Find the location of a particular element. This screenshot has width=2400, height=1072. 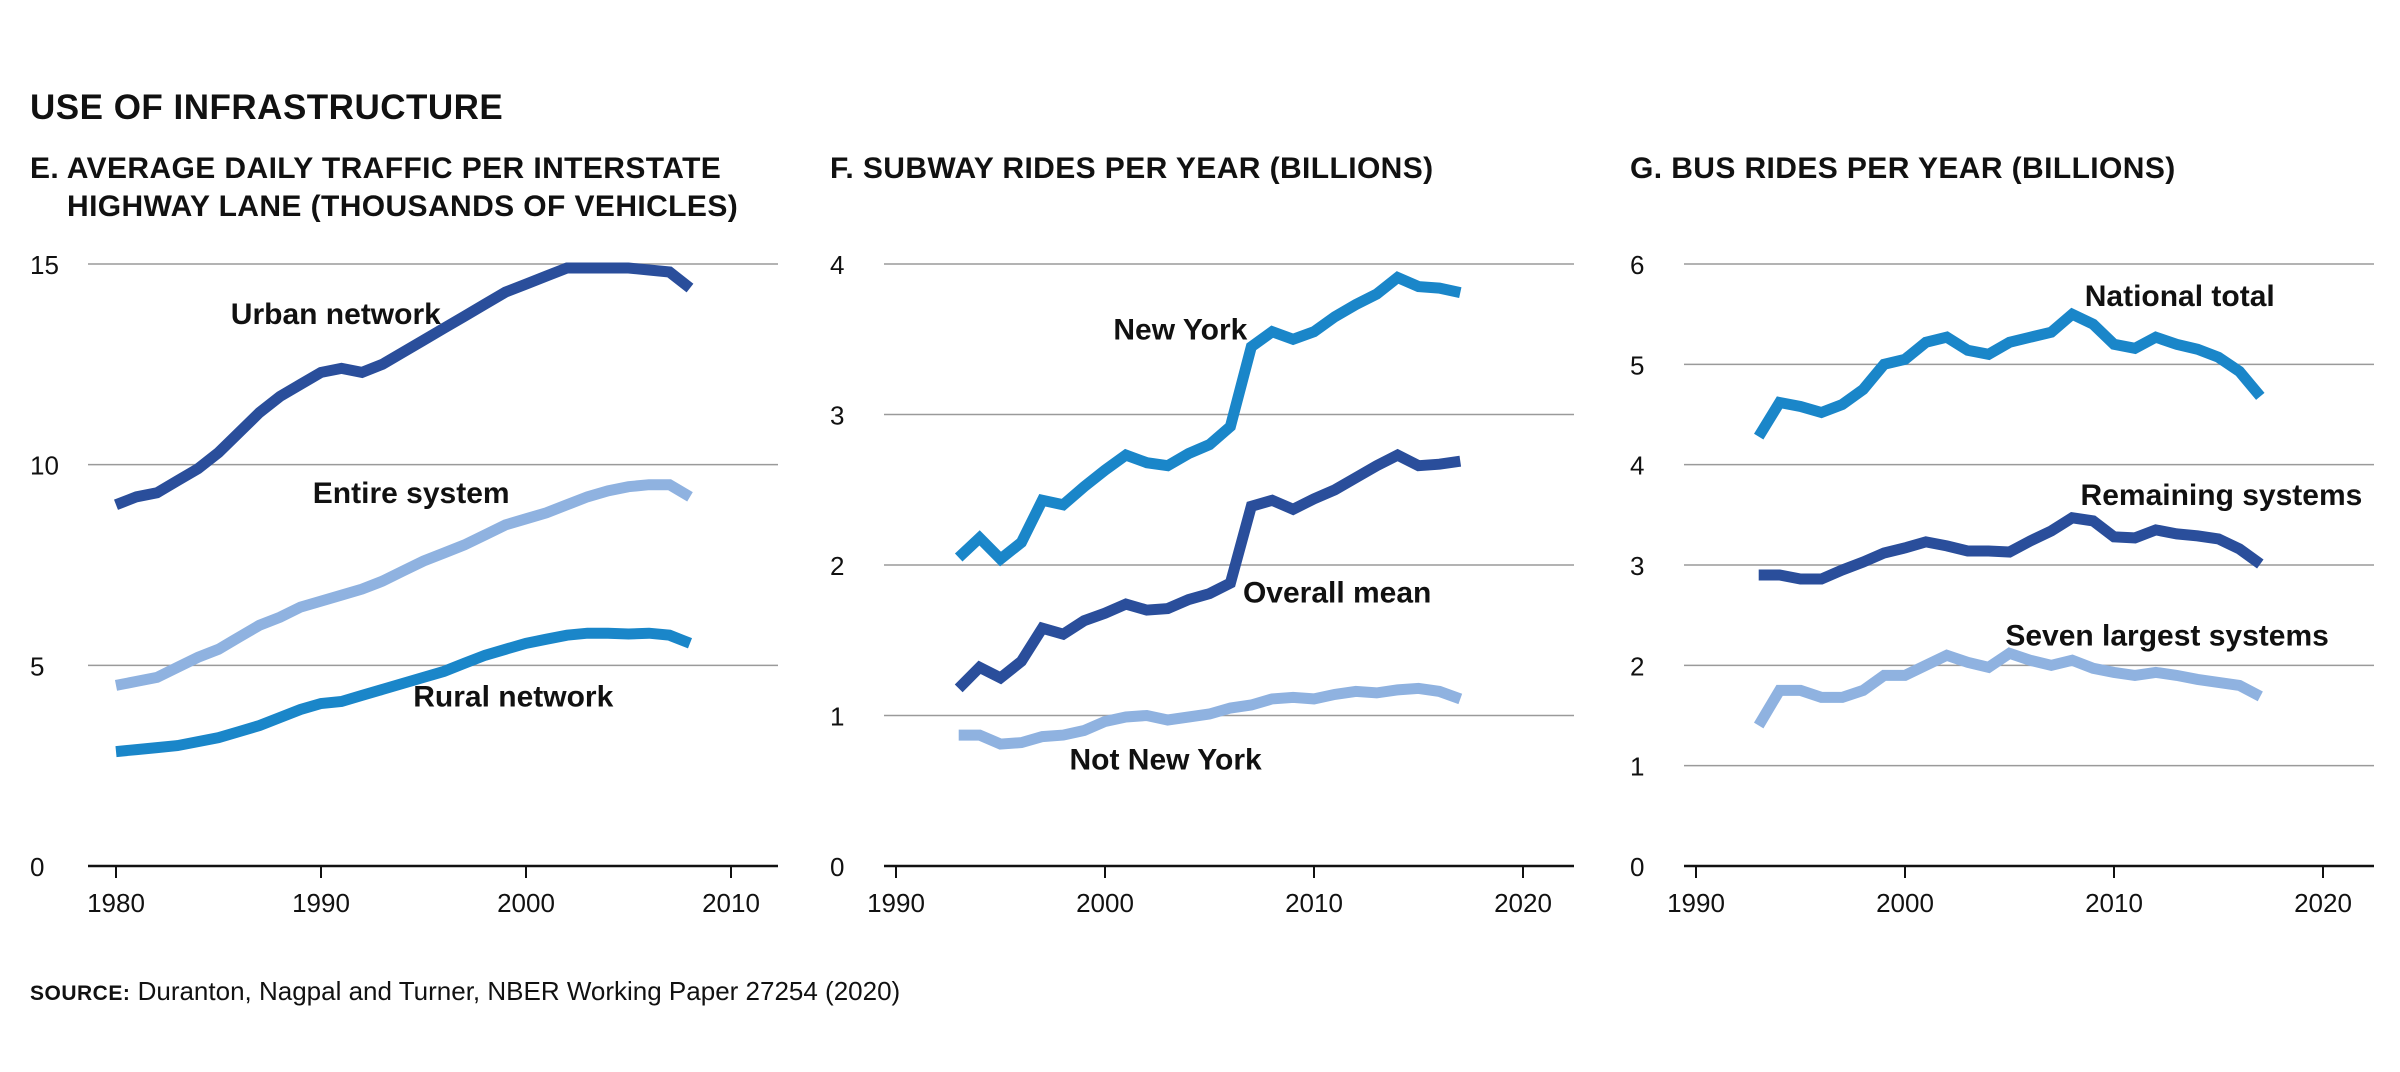

chart-e-series-urban-network is located at coordinates (404, 386).